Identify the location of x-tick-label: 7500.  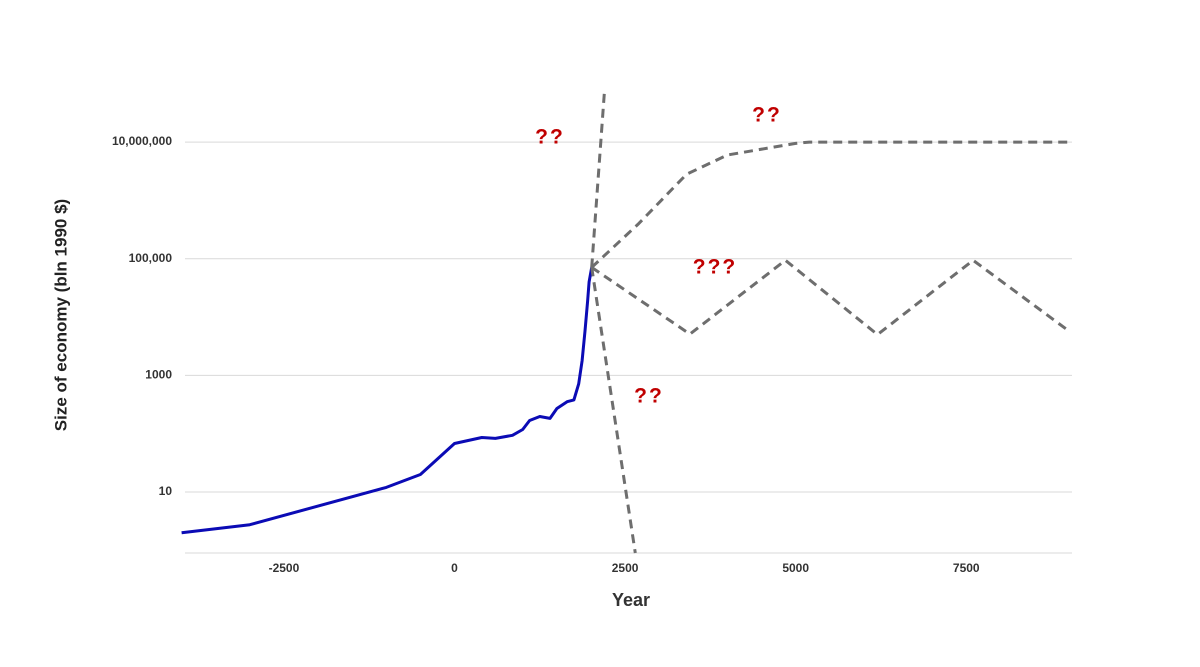
(966, 568).